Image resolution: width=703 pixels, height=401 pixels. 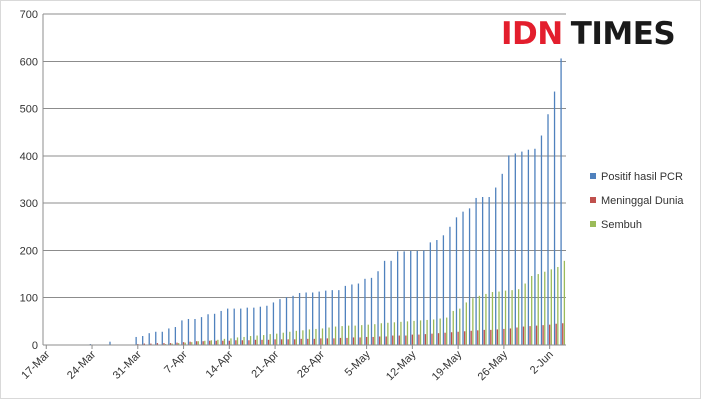 I want to click on x-tick-label: 12-May, so click(x=401, y=365).